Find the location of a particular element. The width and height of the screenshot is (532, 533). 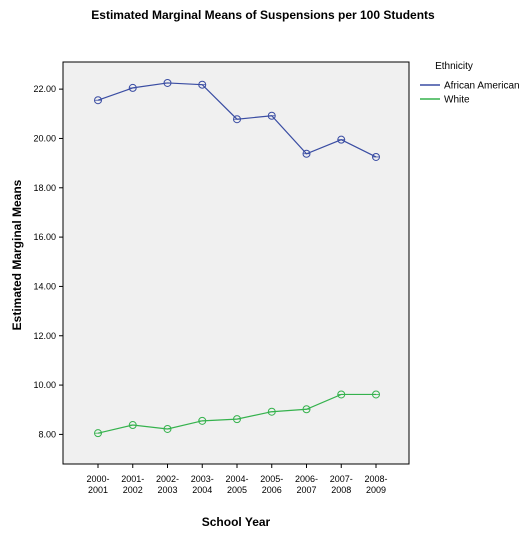

x-tick-label-line1: 2004- is located at coordinates (236, 479).